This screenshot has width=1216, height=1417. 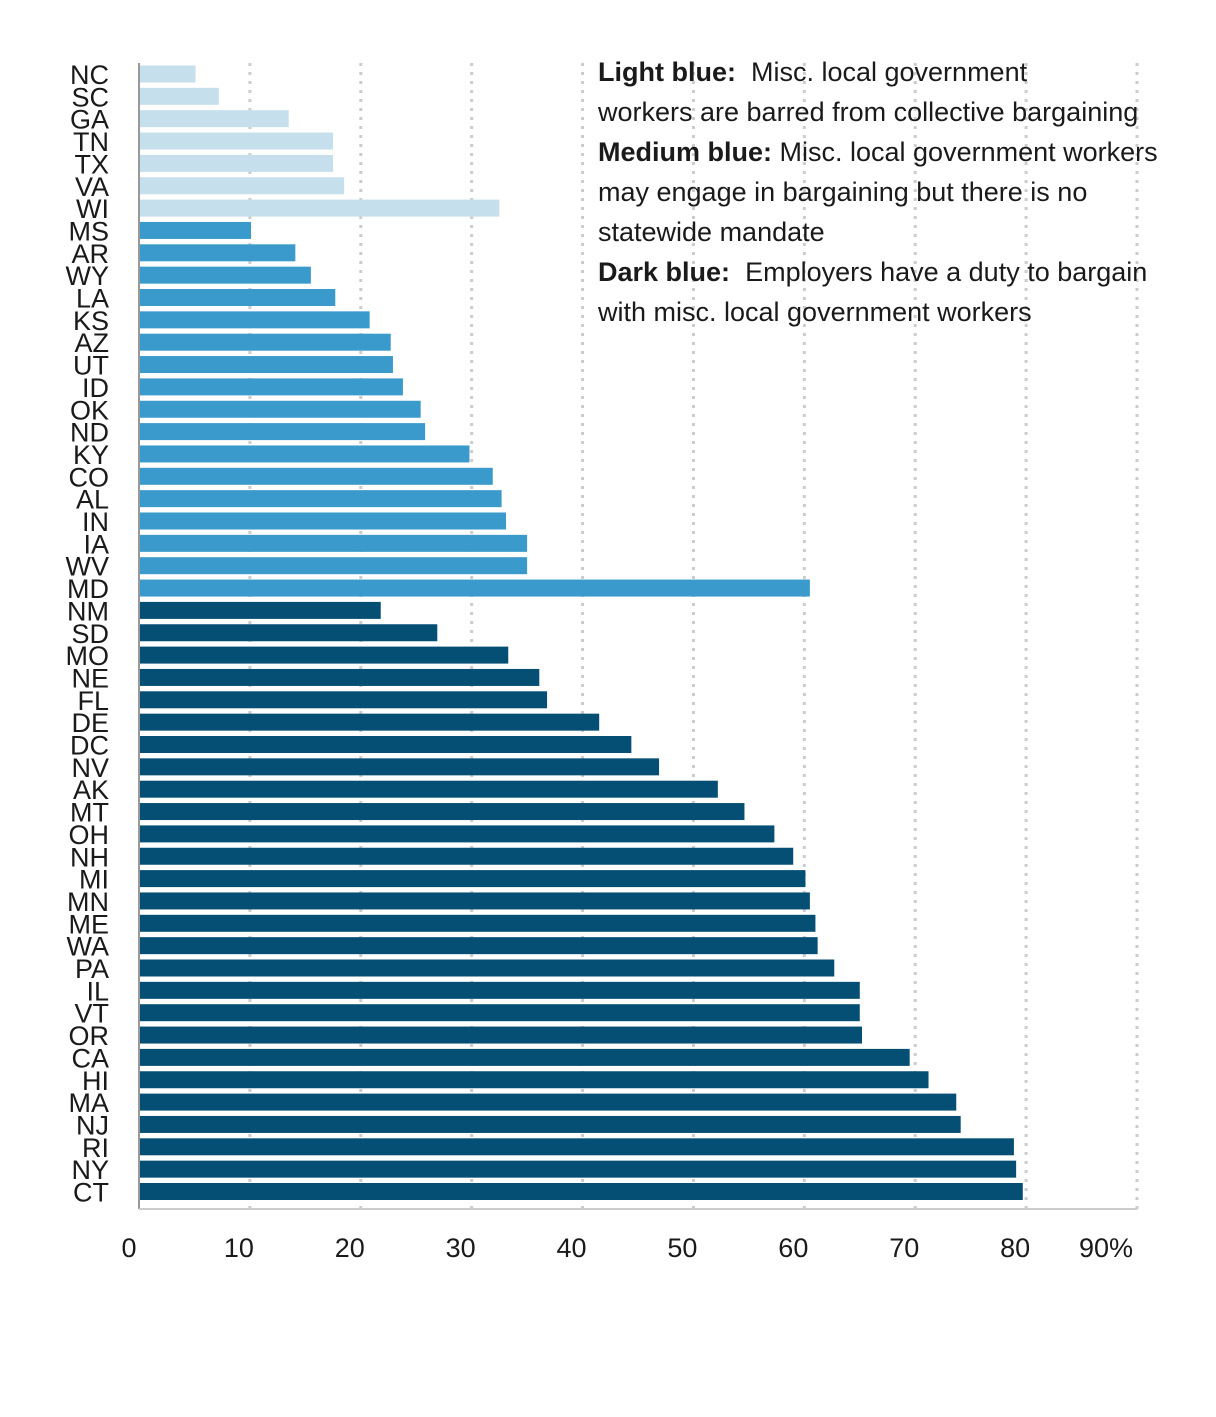 What do you see at coordinates (90, 254) in the screenshot?
I see `state-label: AR` at bounding box center [90, 254].